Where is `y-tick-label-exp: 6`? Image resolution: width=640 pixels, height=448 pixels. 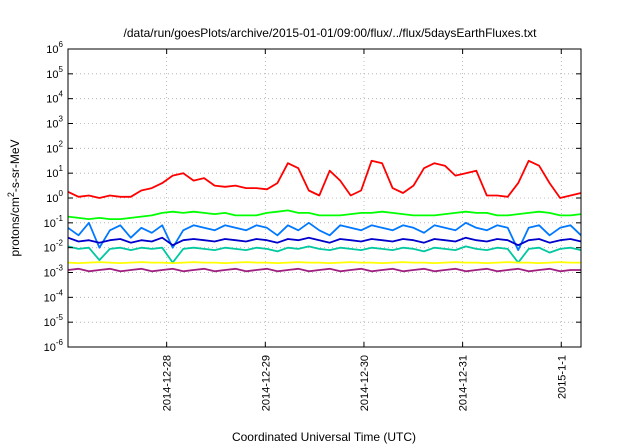 y-tick-label-exp: 6 is located at coordinates (61, 44).